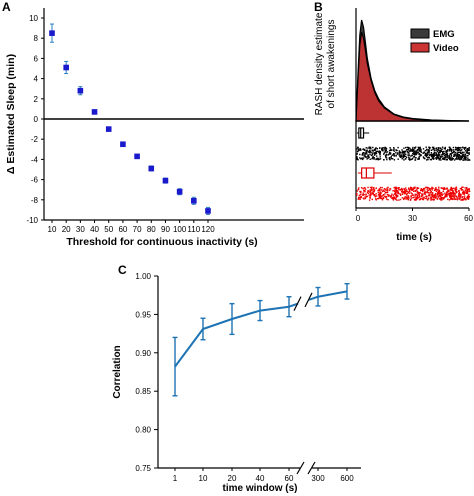 The image size is (474, 496). I want to click on b-x-tick-label: 30, so click(412, 218).